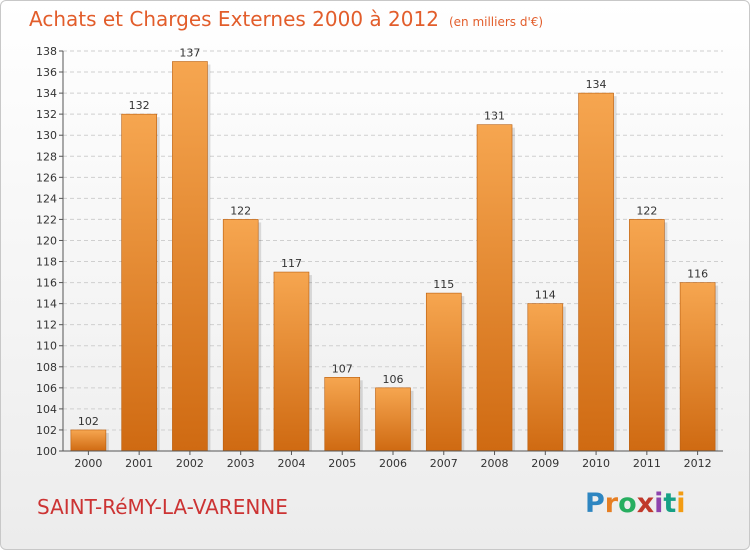 This screenshot has width=750, height=550. Describe the element at coordinates (596, 84) in the screenshot. I see `bar-value-label: 134` at that location.